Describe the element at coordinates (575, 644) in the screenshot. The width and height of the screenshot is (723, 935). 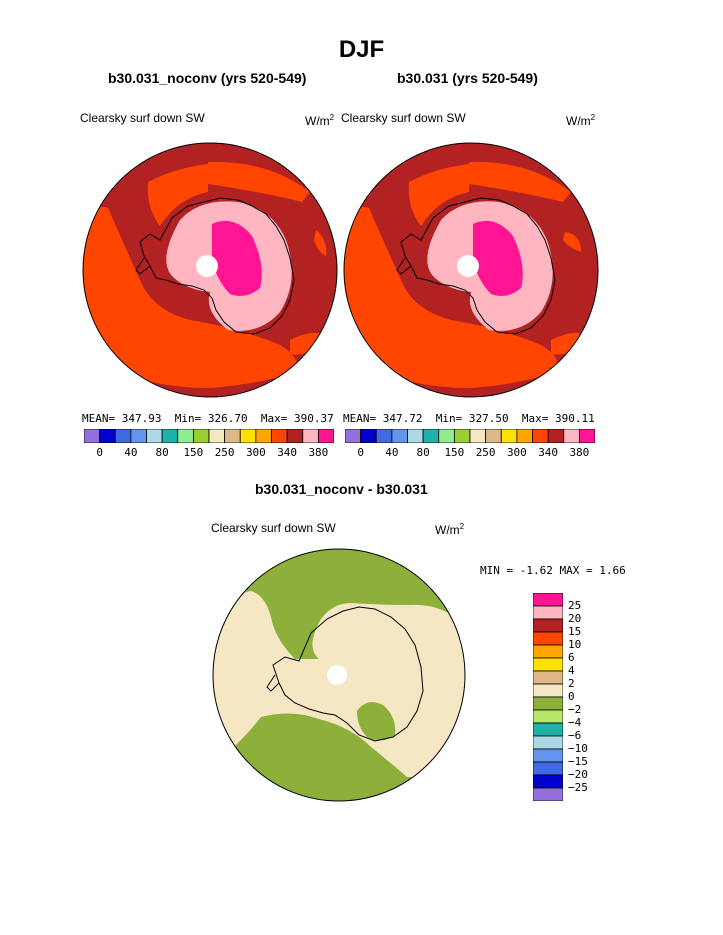
I see `colorbar-tick-label: 10` at that location.